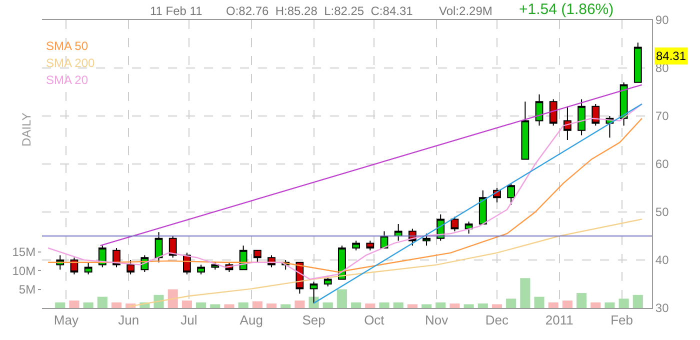  Describe the element at coordinates (320, 11) in the screenshot. I see `text: O:82.76 H:85.28 L:82.25 C:84.31` at that location.